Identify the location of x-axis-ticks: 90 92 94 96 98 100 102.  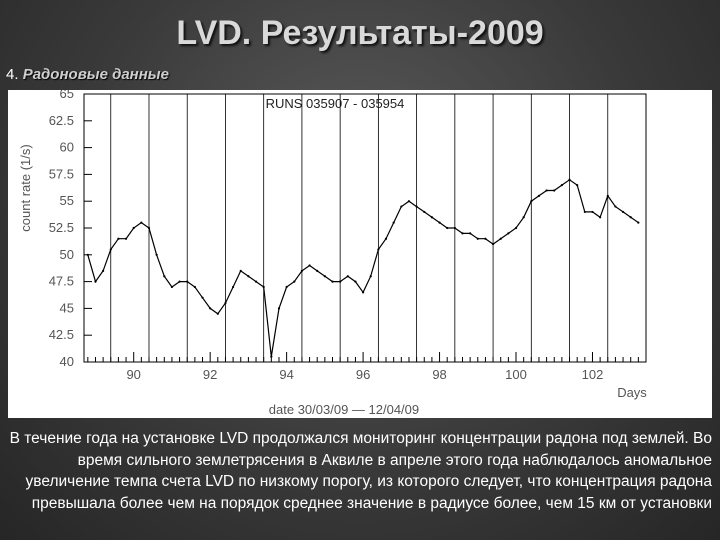
(367, 367).